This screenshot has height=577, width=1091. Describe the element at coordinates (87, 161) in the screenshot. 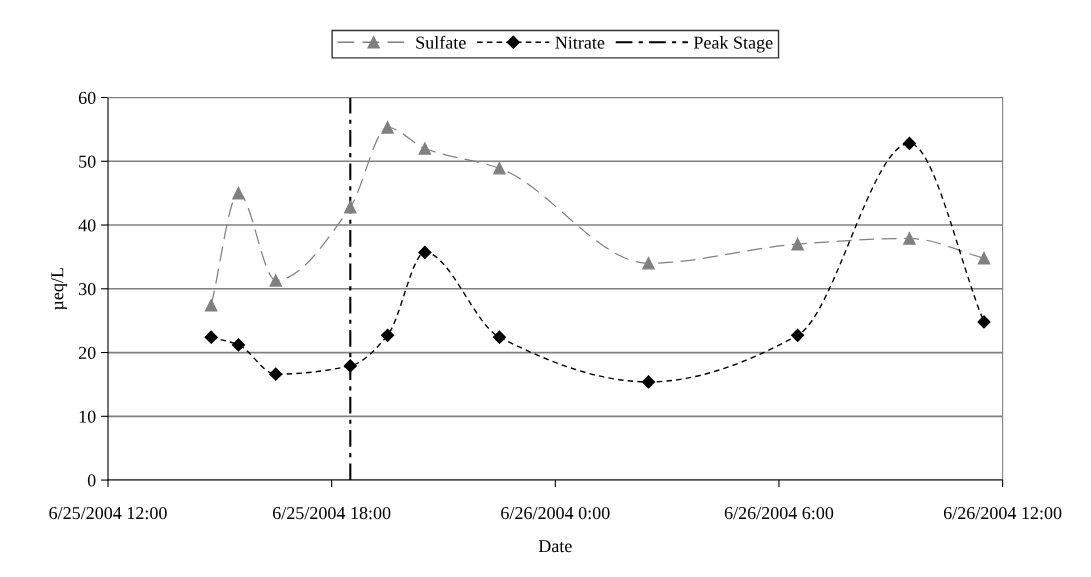

I see `y-tick-label: 50` at that location.